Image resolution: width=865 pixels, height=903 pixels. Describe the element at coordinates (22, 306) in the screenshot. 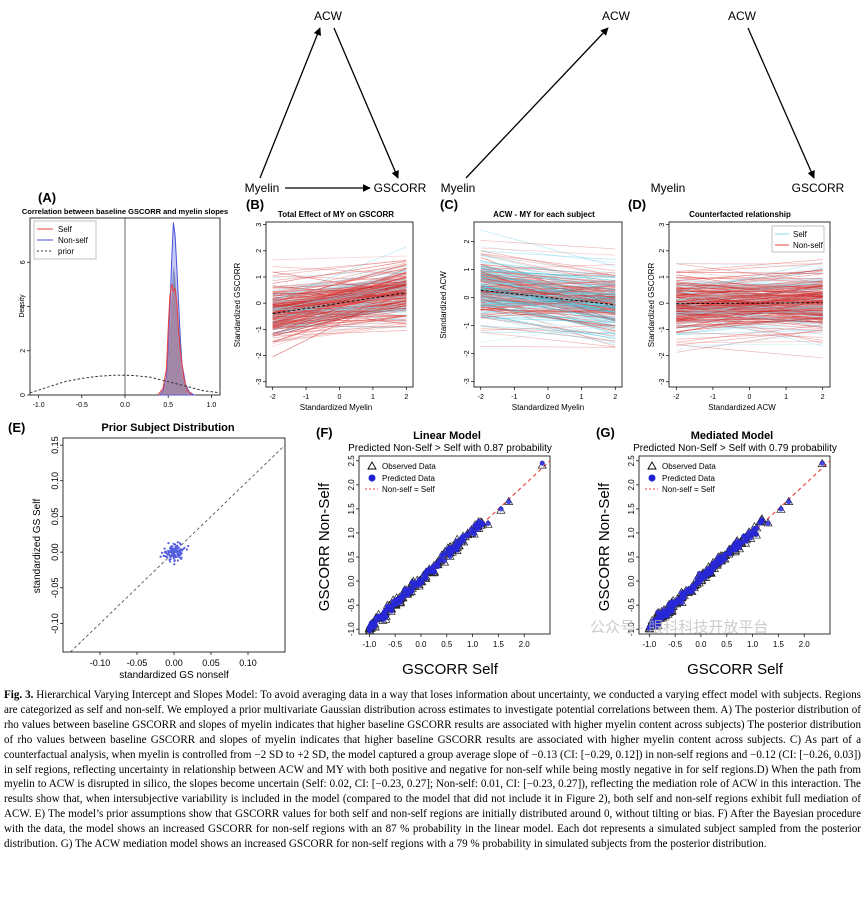

I see `y-axis-label: Density` at that location.